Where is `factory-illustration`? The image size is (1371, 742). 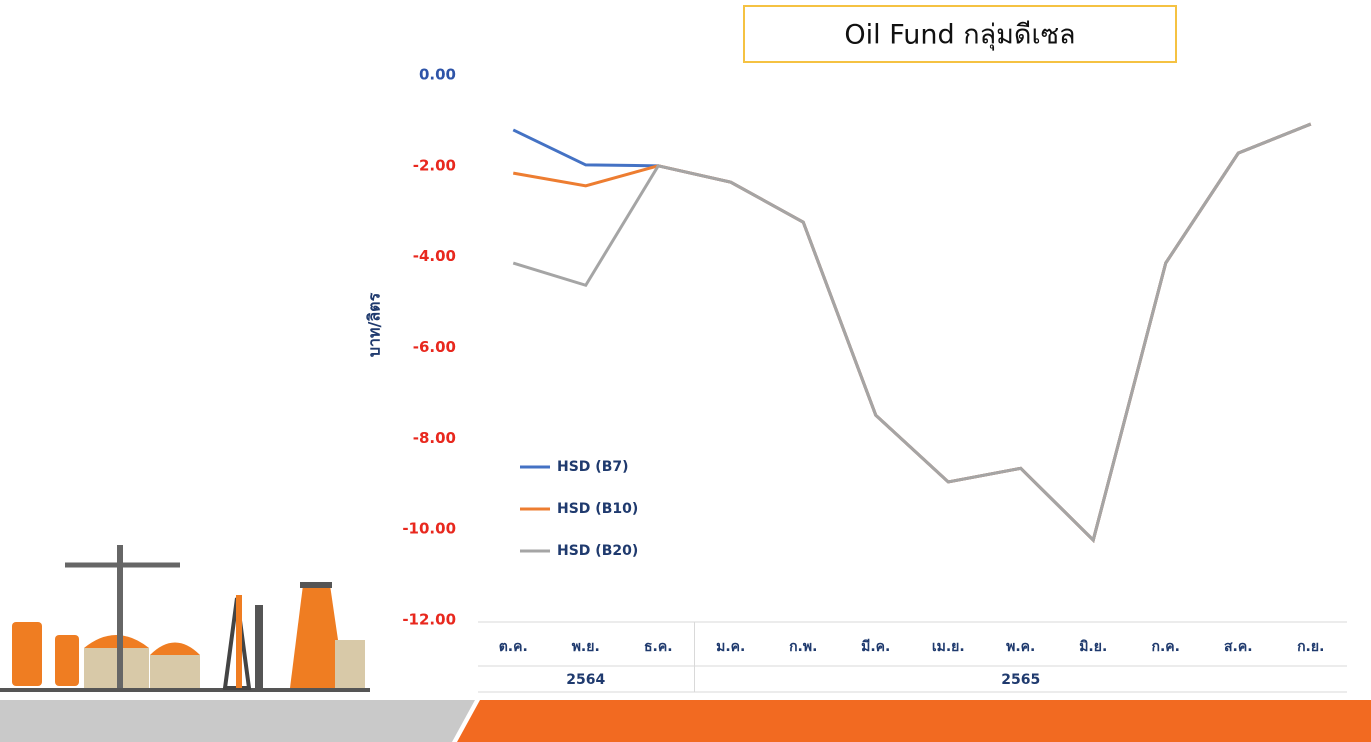 factory-illustration is located at coordinates (185, 618).